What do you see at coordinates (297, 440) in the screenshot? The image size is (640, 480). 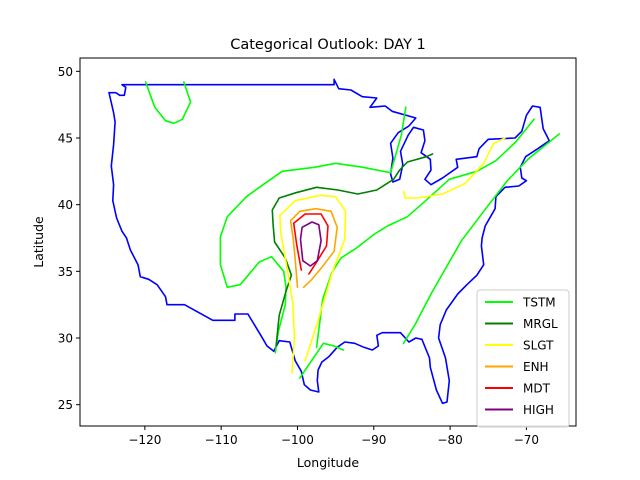 I see `x-tick-label: −100` at bounding box center [297, 440].